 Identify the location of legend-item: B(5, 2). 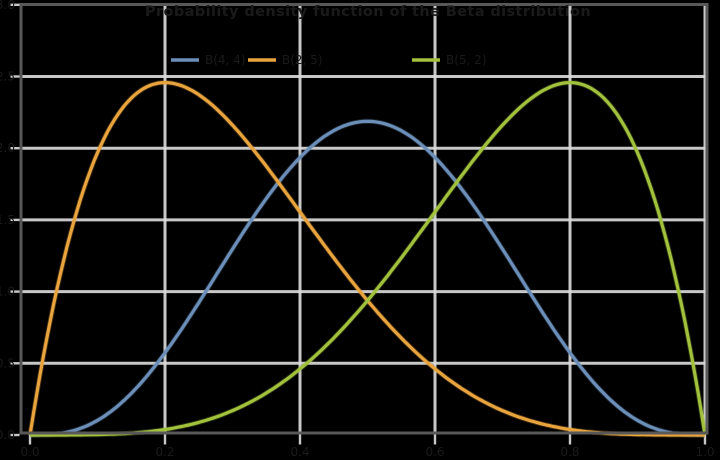
(449, 60).